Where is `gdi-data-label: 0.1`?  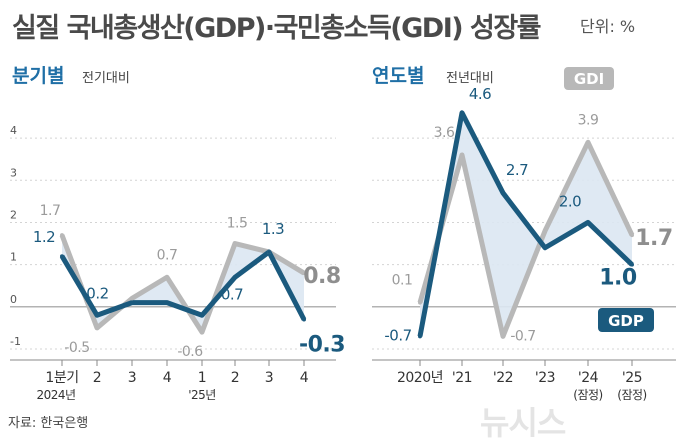 gdi-data-label: 0.1 is located at coordinates (402, 281).